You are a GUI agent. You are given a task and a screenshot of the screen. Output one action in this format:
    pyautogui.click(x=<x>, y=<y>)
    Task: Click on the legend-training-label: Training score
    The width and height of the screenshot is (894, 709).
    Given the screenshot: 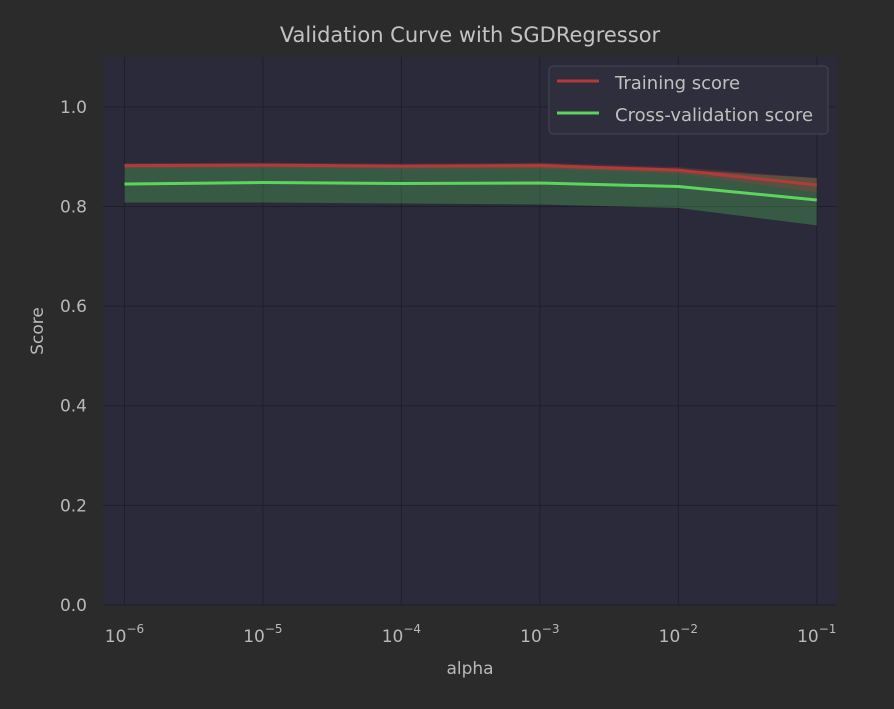 What is the action you would take?
    pyautogui.click(x=677, y=83)
    